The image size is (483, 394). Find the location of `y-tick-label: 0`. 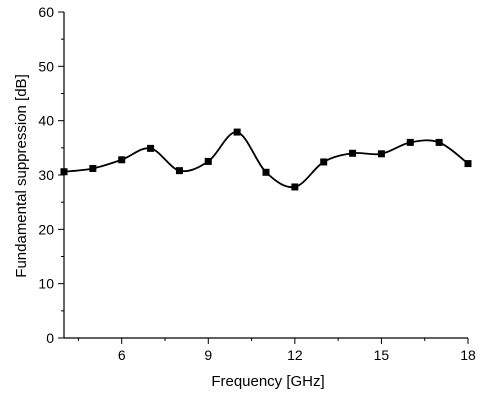

y-tick-label: 0 is located at coordinates (50, 338).